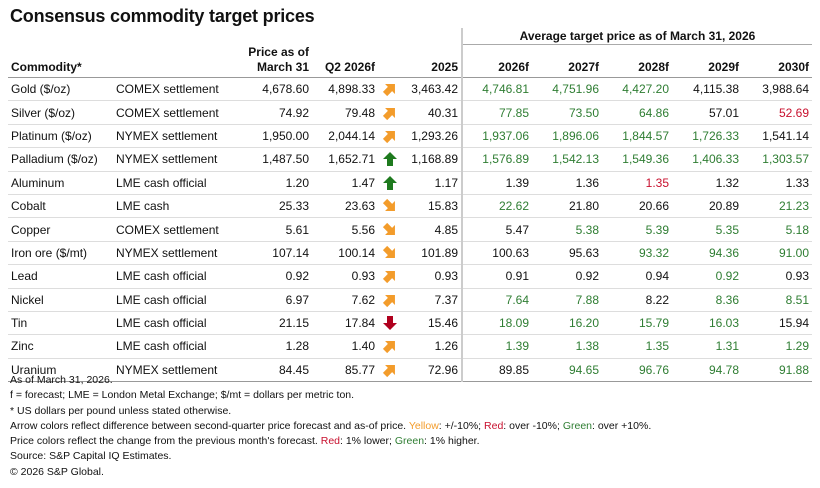 The width and height of the screenshot is (820, 488). I want to click on forecast-2026f: 5.47, so click(497, 229).